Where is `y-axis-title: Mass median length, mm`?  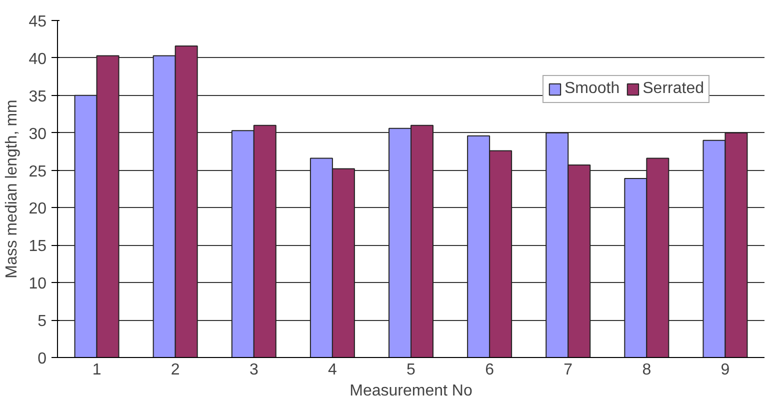 y-axis-title: Mass median length, mm is located at coordinates (12, 189).